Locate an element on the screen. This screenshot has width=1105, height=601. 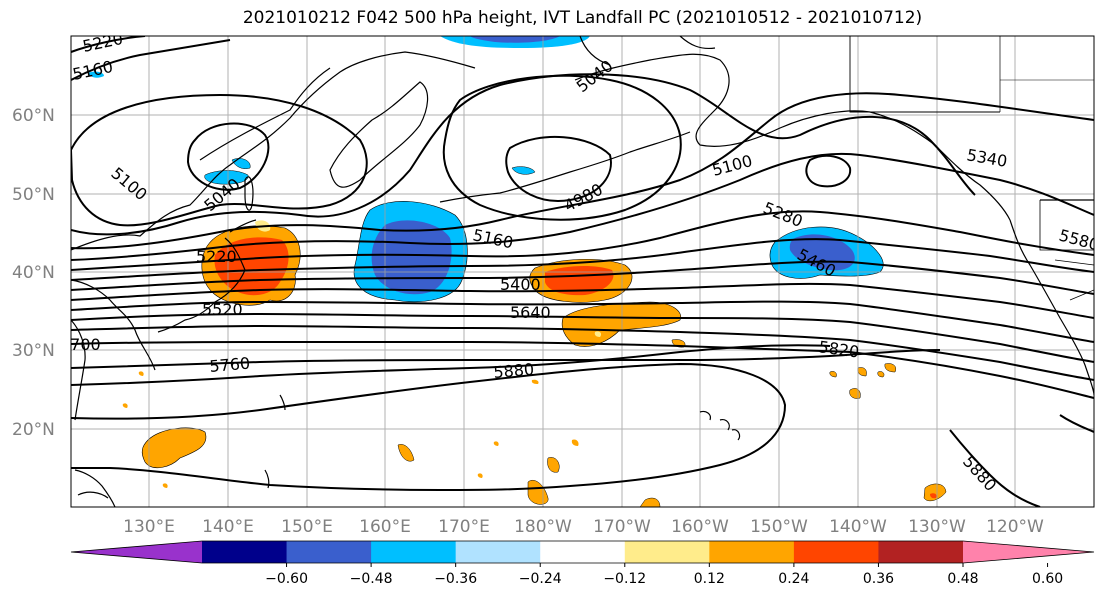
colorbar-tick-label: 0.12 is located at coordinates (709, 579).